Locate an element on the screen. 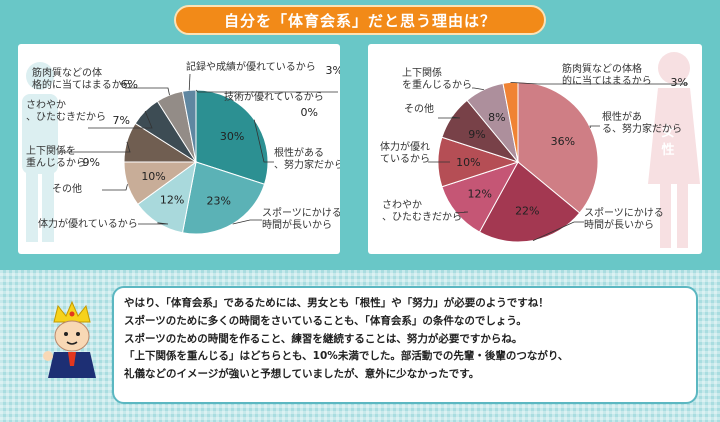 The width and height of the screenshot is (720, 422). female-label-2: さわやか、ひたむきだから is located at coordinates (422, 211).